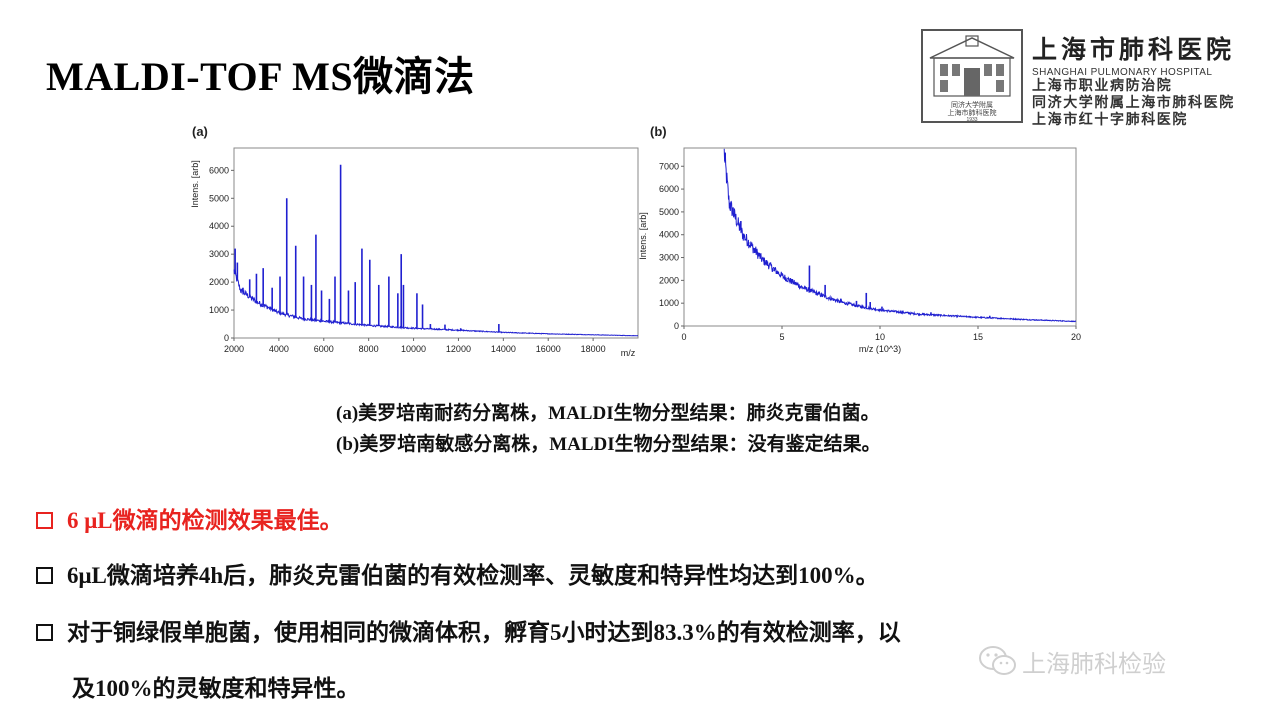 The height and width of the screenshot is (720, 1280). I want to click on x-tick-label: 0, so click(683, 337).